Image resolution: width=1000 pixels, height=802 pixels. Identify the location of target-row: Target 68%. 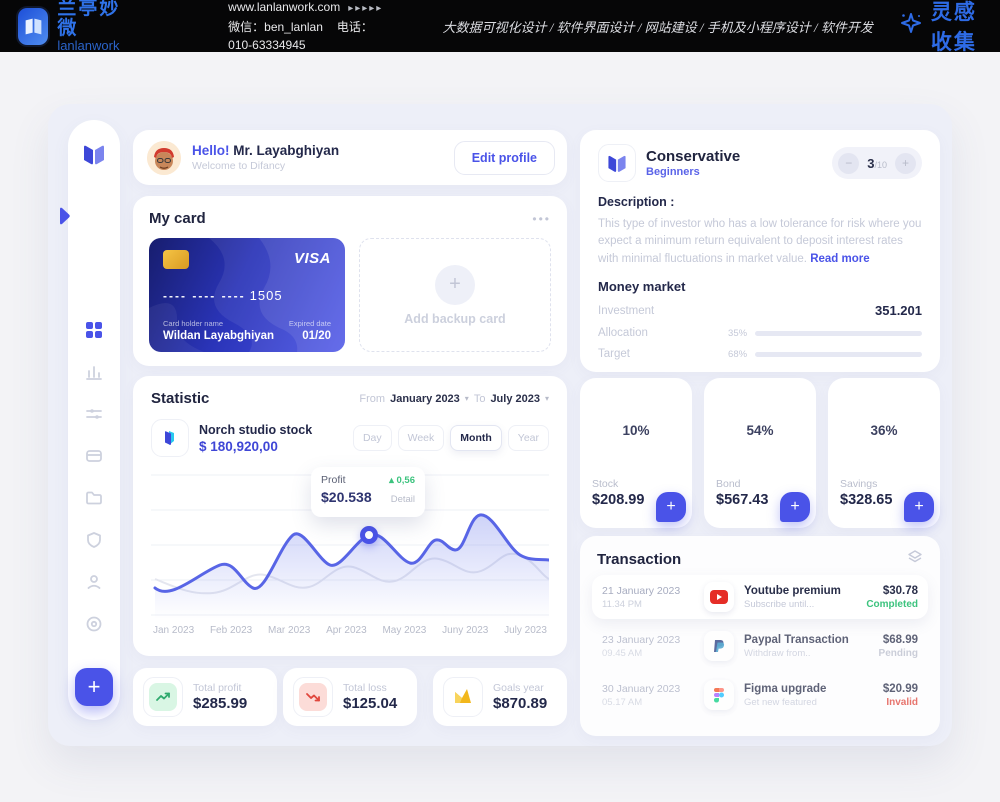
(760, 354).